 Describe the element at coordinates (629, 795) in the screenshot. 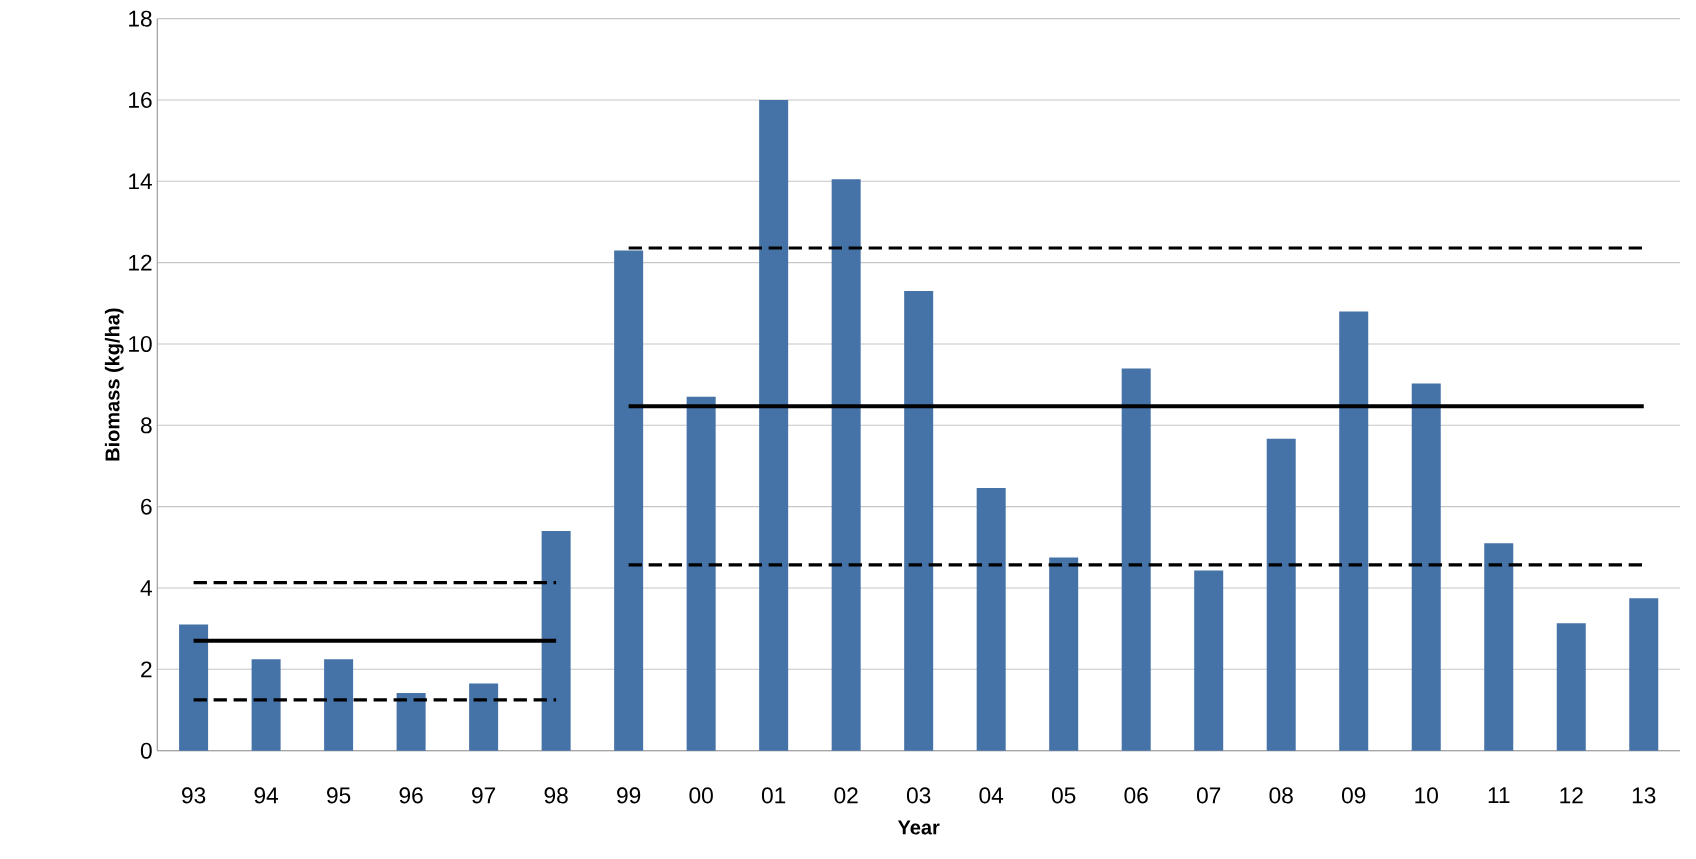

I see `x-tick-label: 99` at that location.